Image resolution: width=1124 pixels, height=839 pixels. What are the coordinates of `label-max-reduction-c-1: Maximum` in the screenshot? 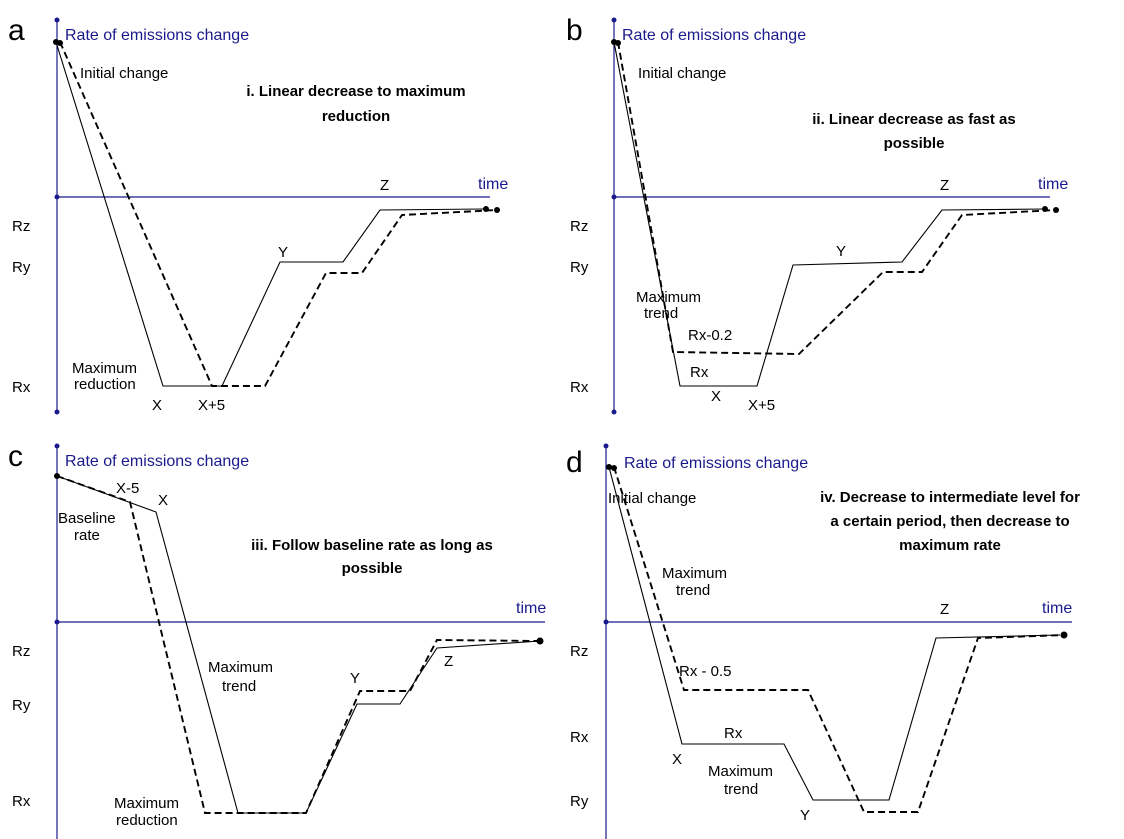 It's located at (146, 803).